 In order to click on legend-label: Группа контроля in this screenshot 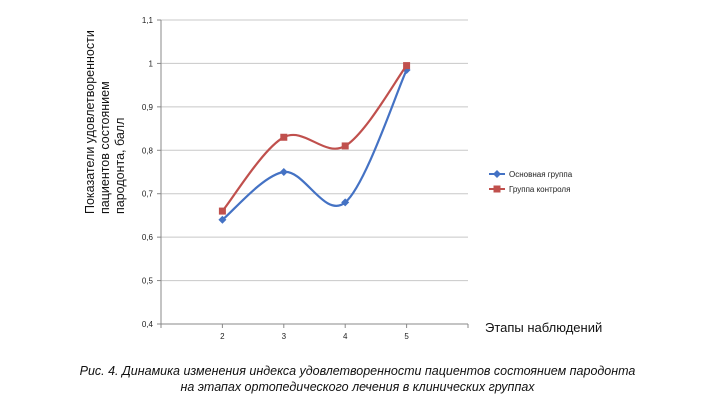, I will do `click(539, 189)`.